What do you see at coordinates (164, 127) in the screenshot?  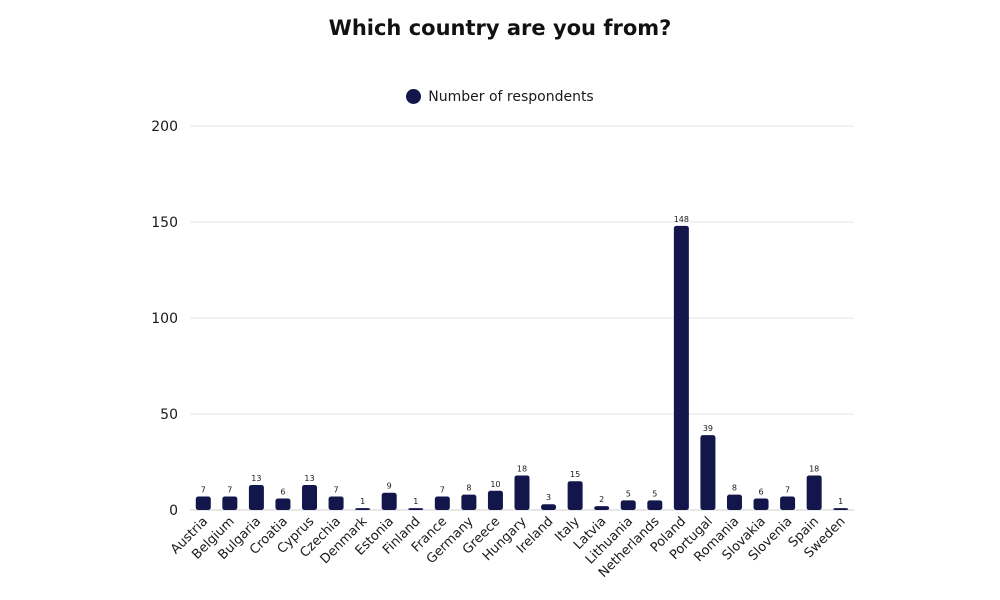 I see `y-tick-label: 200` at bounding box center [164, 127].